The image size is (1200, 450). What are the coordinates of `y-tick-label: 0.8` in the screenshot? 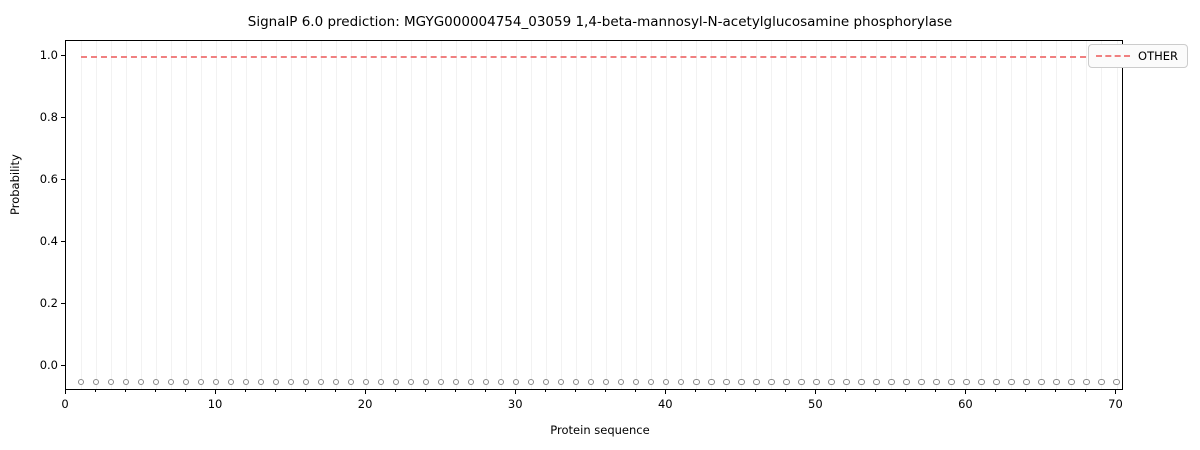 It's located at (48, 117).